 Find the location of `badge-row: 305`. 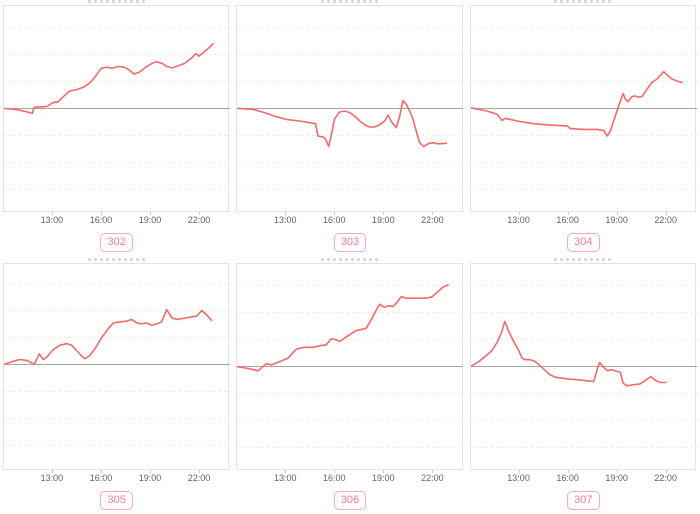

badge-row: 305 is located at coordinates (116, 500).